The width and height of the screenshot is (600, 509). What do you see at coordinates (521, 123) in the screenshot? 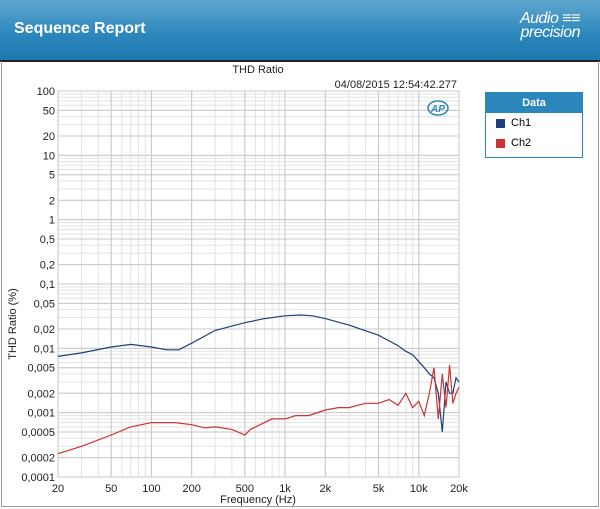
I see `legend-label: Ch1` at bounding box center [521, 123].